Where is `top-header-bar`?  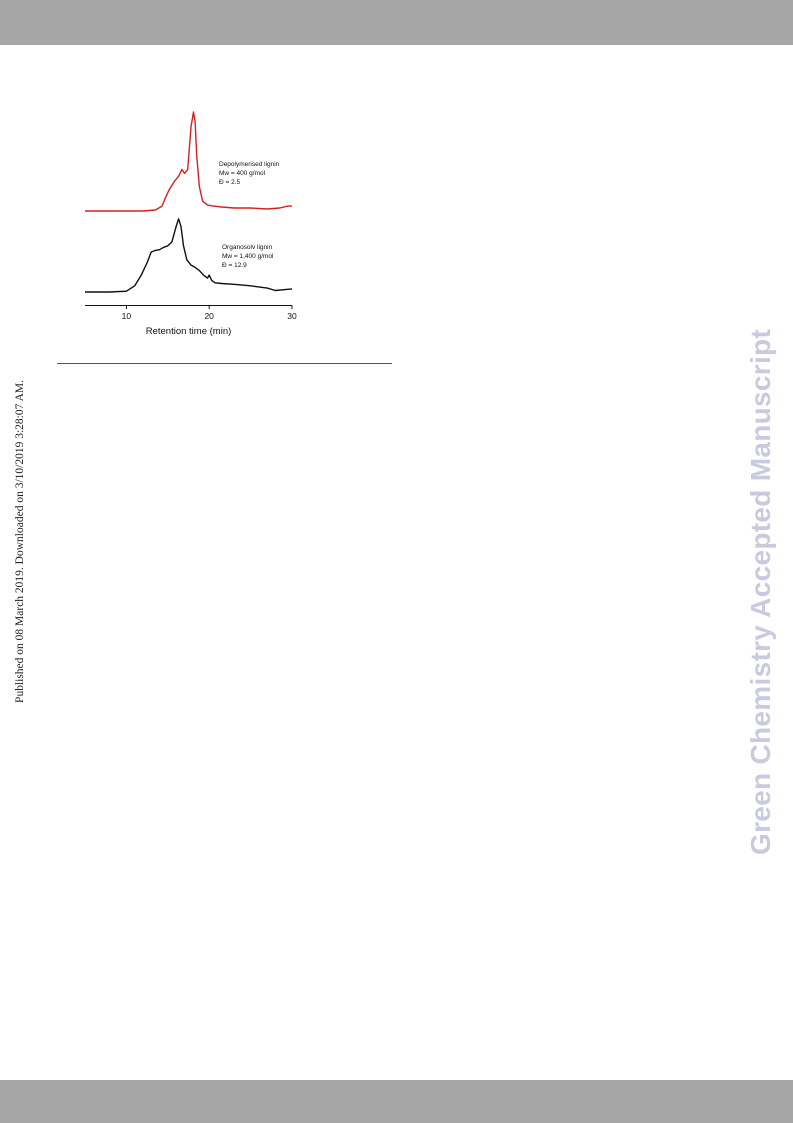 top-header-bar is located at coordinates (396, 22).